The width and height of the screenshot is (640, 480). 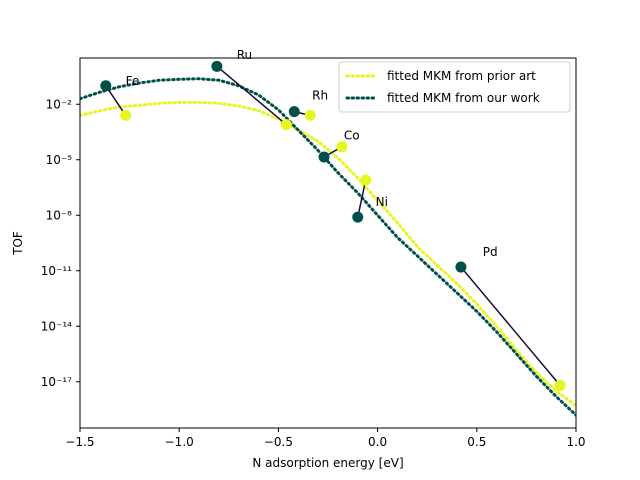 I want to click on legend-label-prior-art: fitted MKM from prior art, so click(x=461, y=76).